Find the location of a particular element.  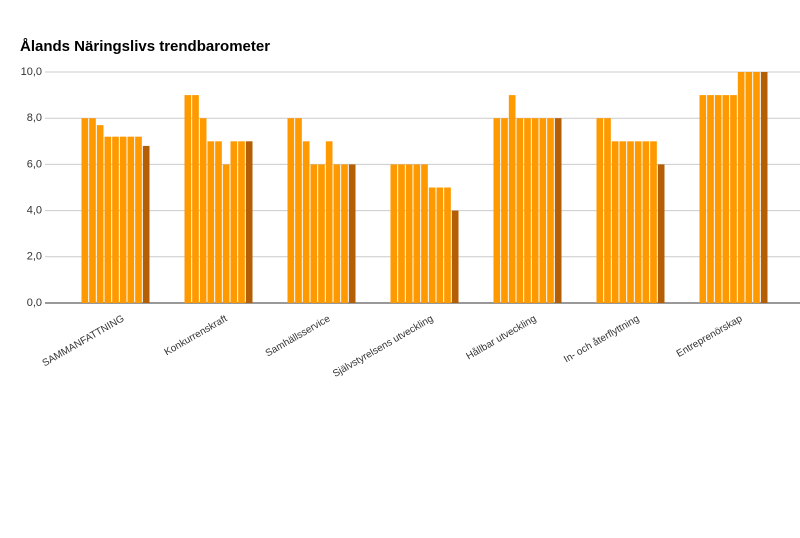

y-tick-label: 10,0 is located at coordinates (31, 72).